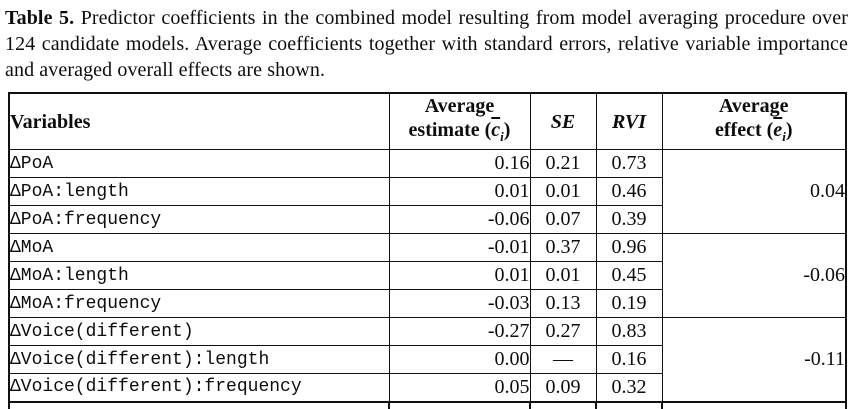  Describe the element at coordinates (563, 247) in the screenshot. I see `se-cell: 0.37` at that location.